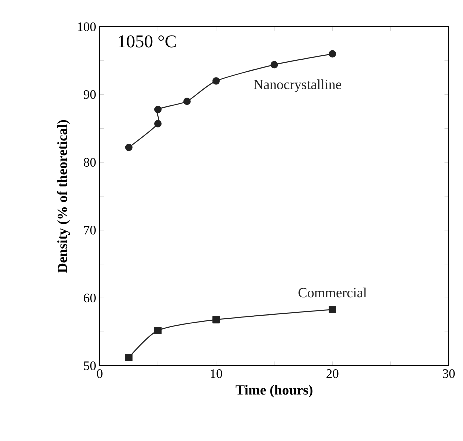 The image size is (463, 441). I want to click on y-axis-title: Density (% of theoretical), so click(63, 197).